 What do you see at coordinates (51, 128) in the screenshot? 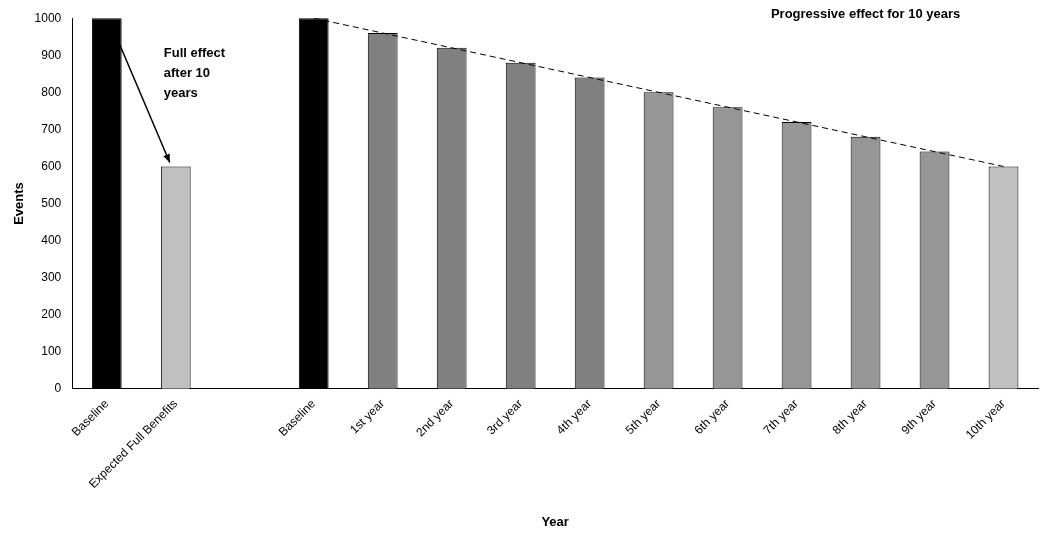
I see `y-tick-label: 700` at bounding box center [51, 128].